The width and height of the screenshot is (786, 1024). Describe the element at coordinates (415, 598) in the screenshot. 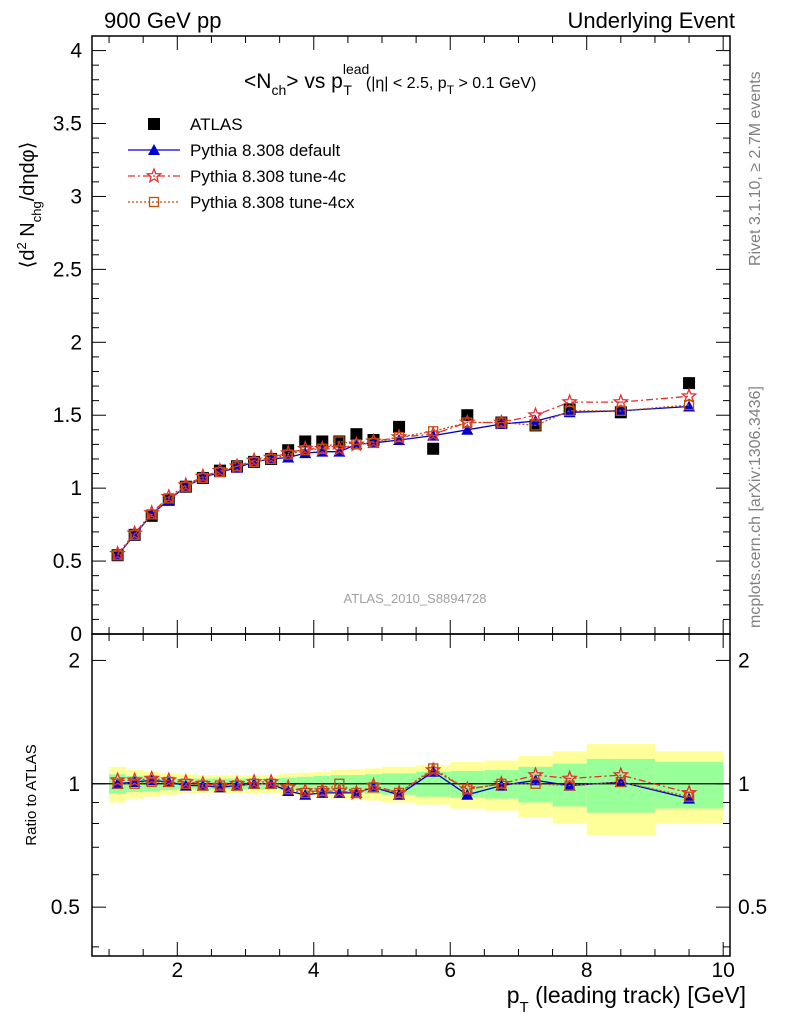

I see `analysis-watermark: ATLAS_2010_S8894728` at that location.